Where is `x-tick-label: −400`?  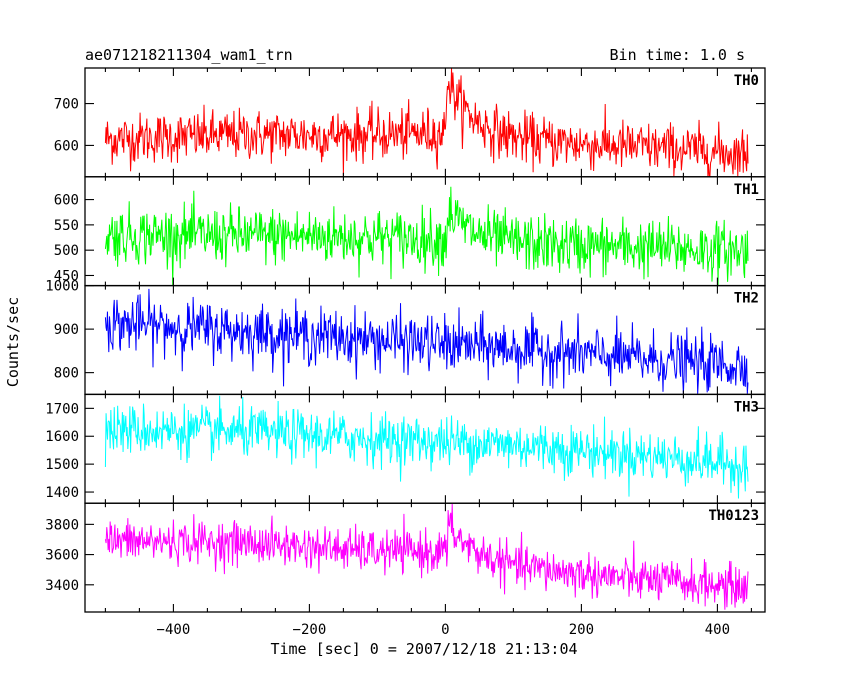 x-tick-label: −400 is located at coordinates (174, 630).